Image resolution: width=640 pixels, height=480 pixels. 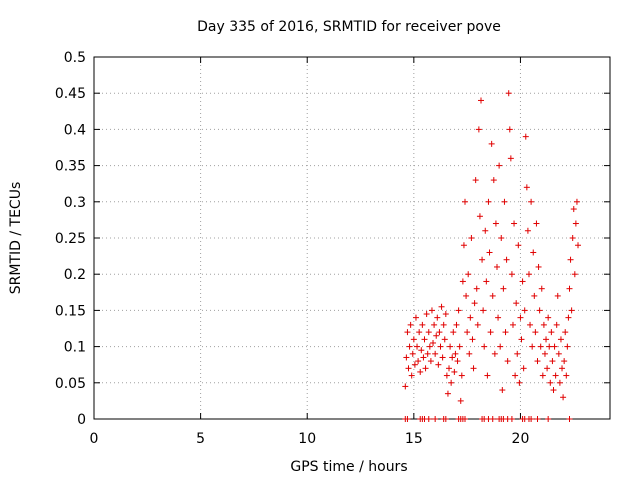 I want to click on y-tick-label: 0.4, so click(x=75, y=130).